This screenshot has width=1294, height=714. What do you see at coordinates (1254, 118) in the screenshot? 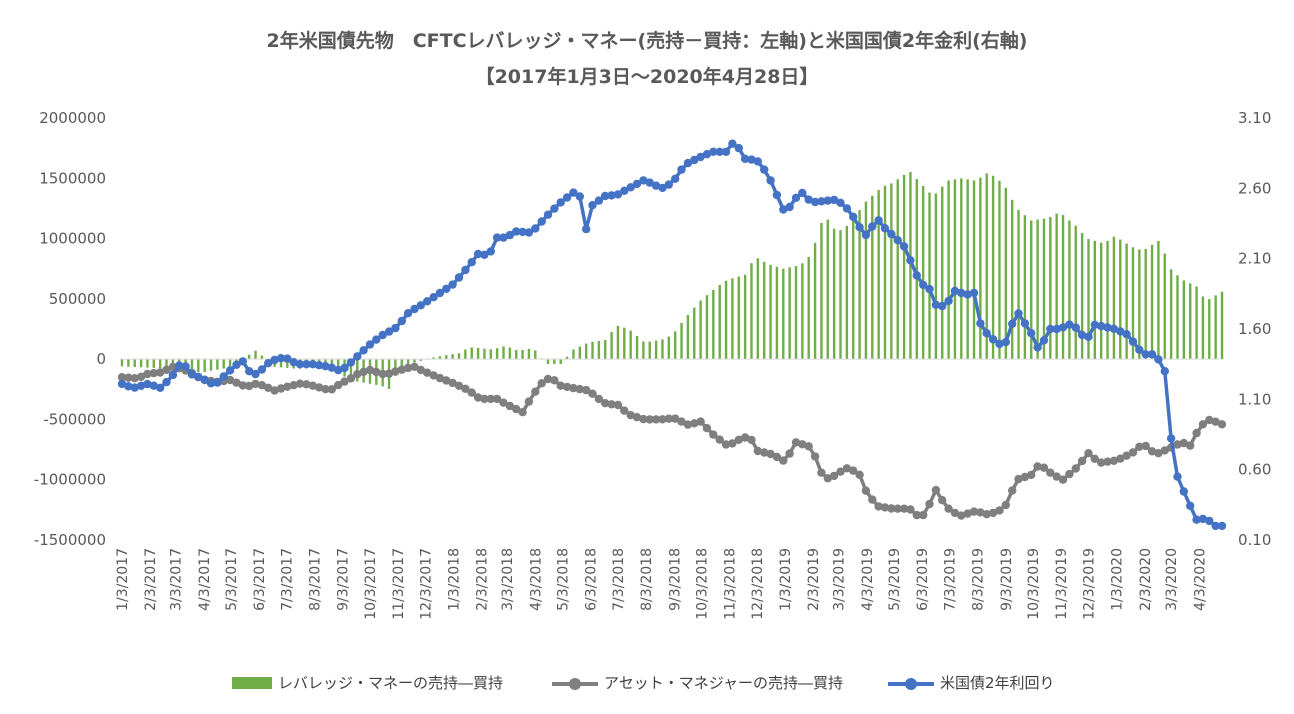
I see `y-right-tick-label: 3.10` at bounding box center [1254, 118].